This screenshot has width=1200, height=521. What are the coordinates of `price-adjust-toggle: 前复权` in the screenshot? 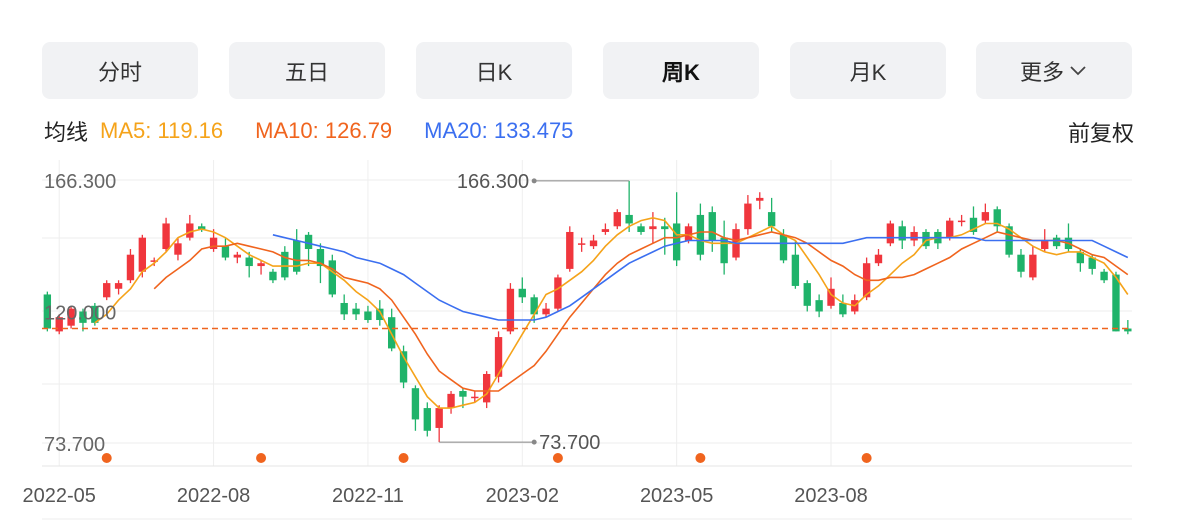 It's located at (1100, 133).